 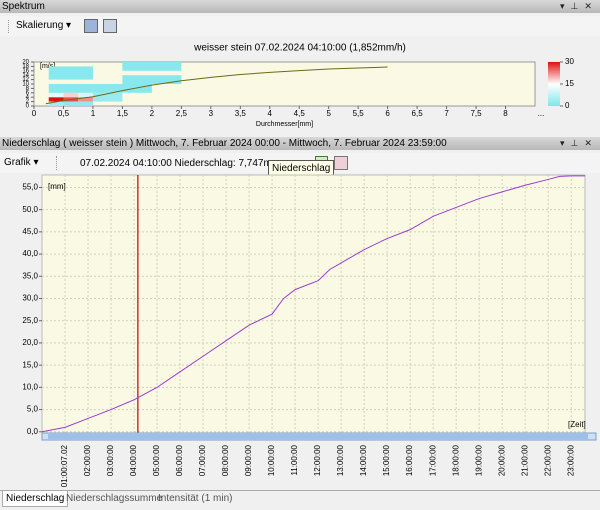 I want to click on y-tick-label: 10,0, so click(x=30, y=386).